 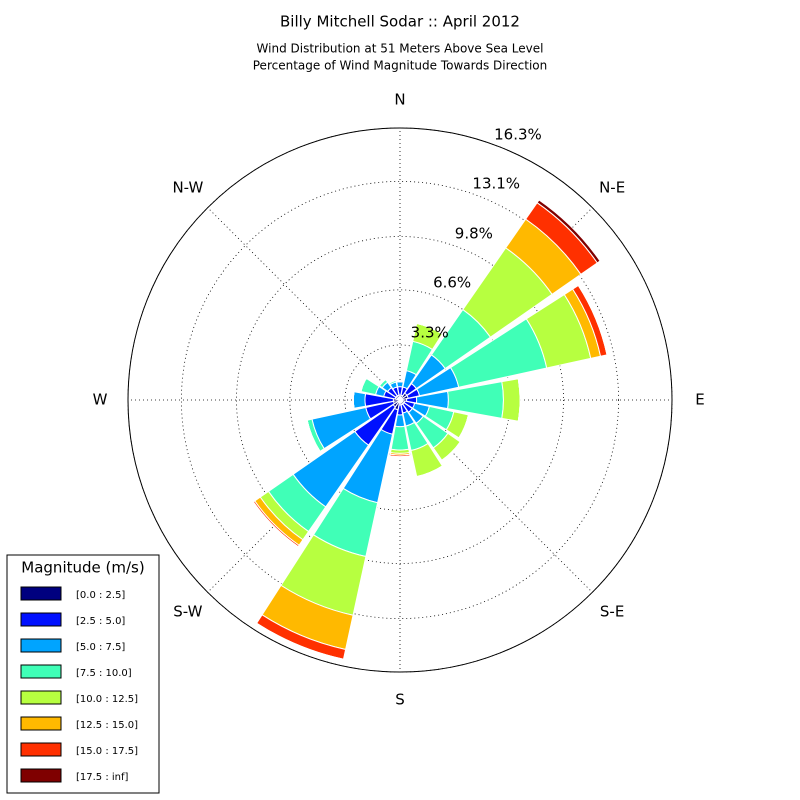 I want to click on r-tick-label: 9.8%, so click(x=474, y=234).